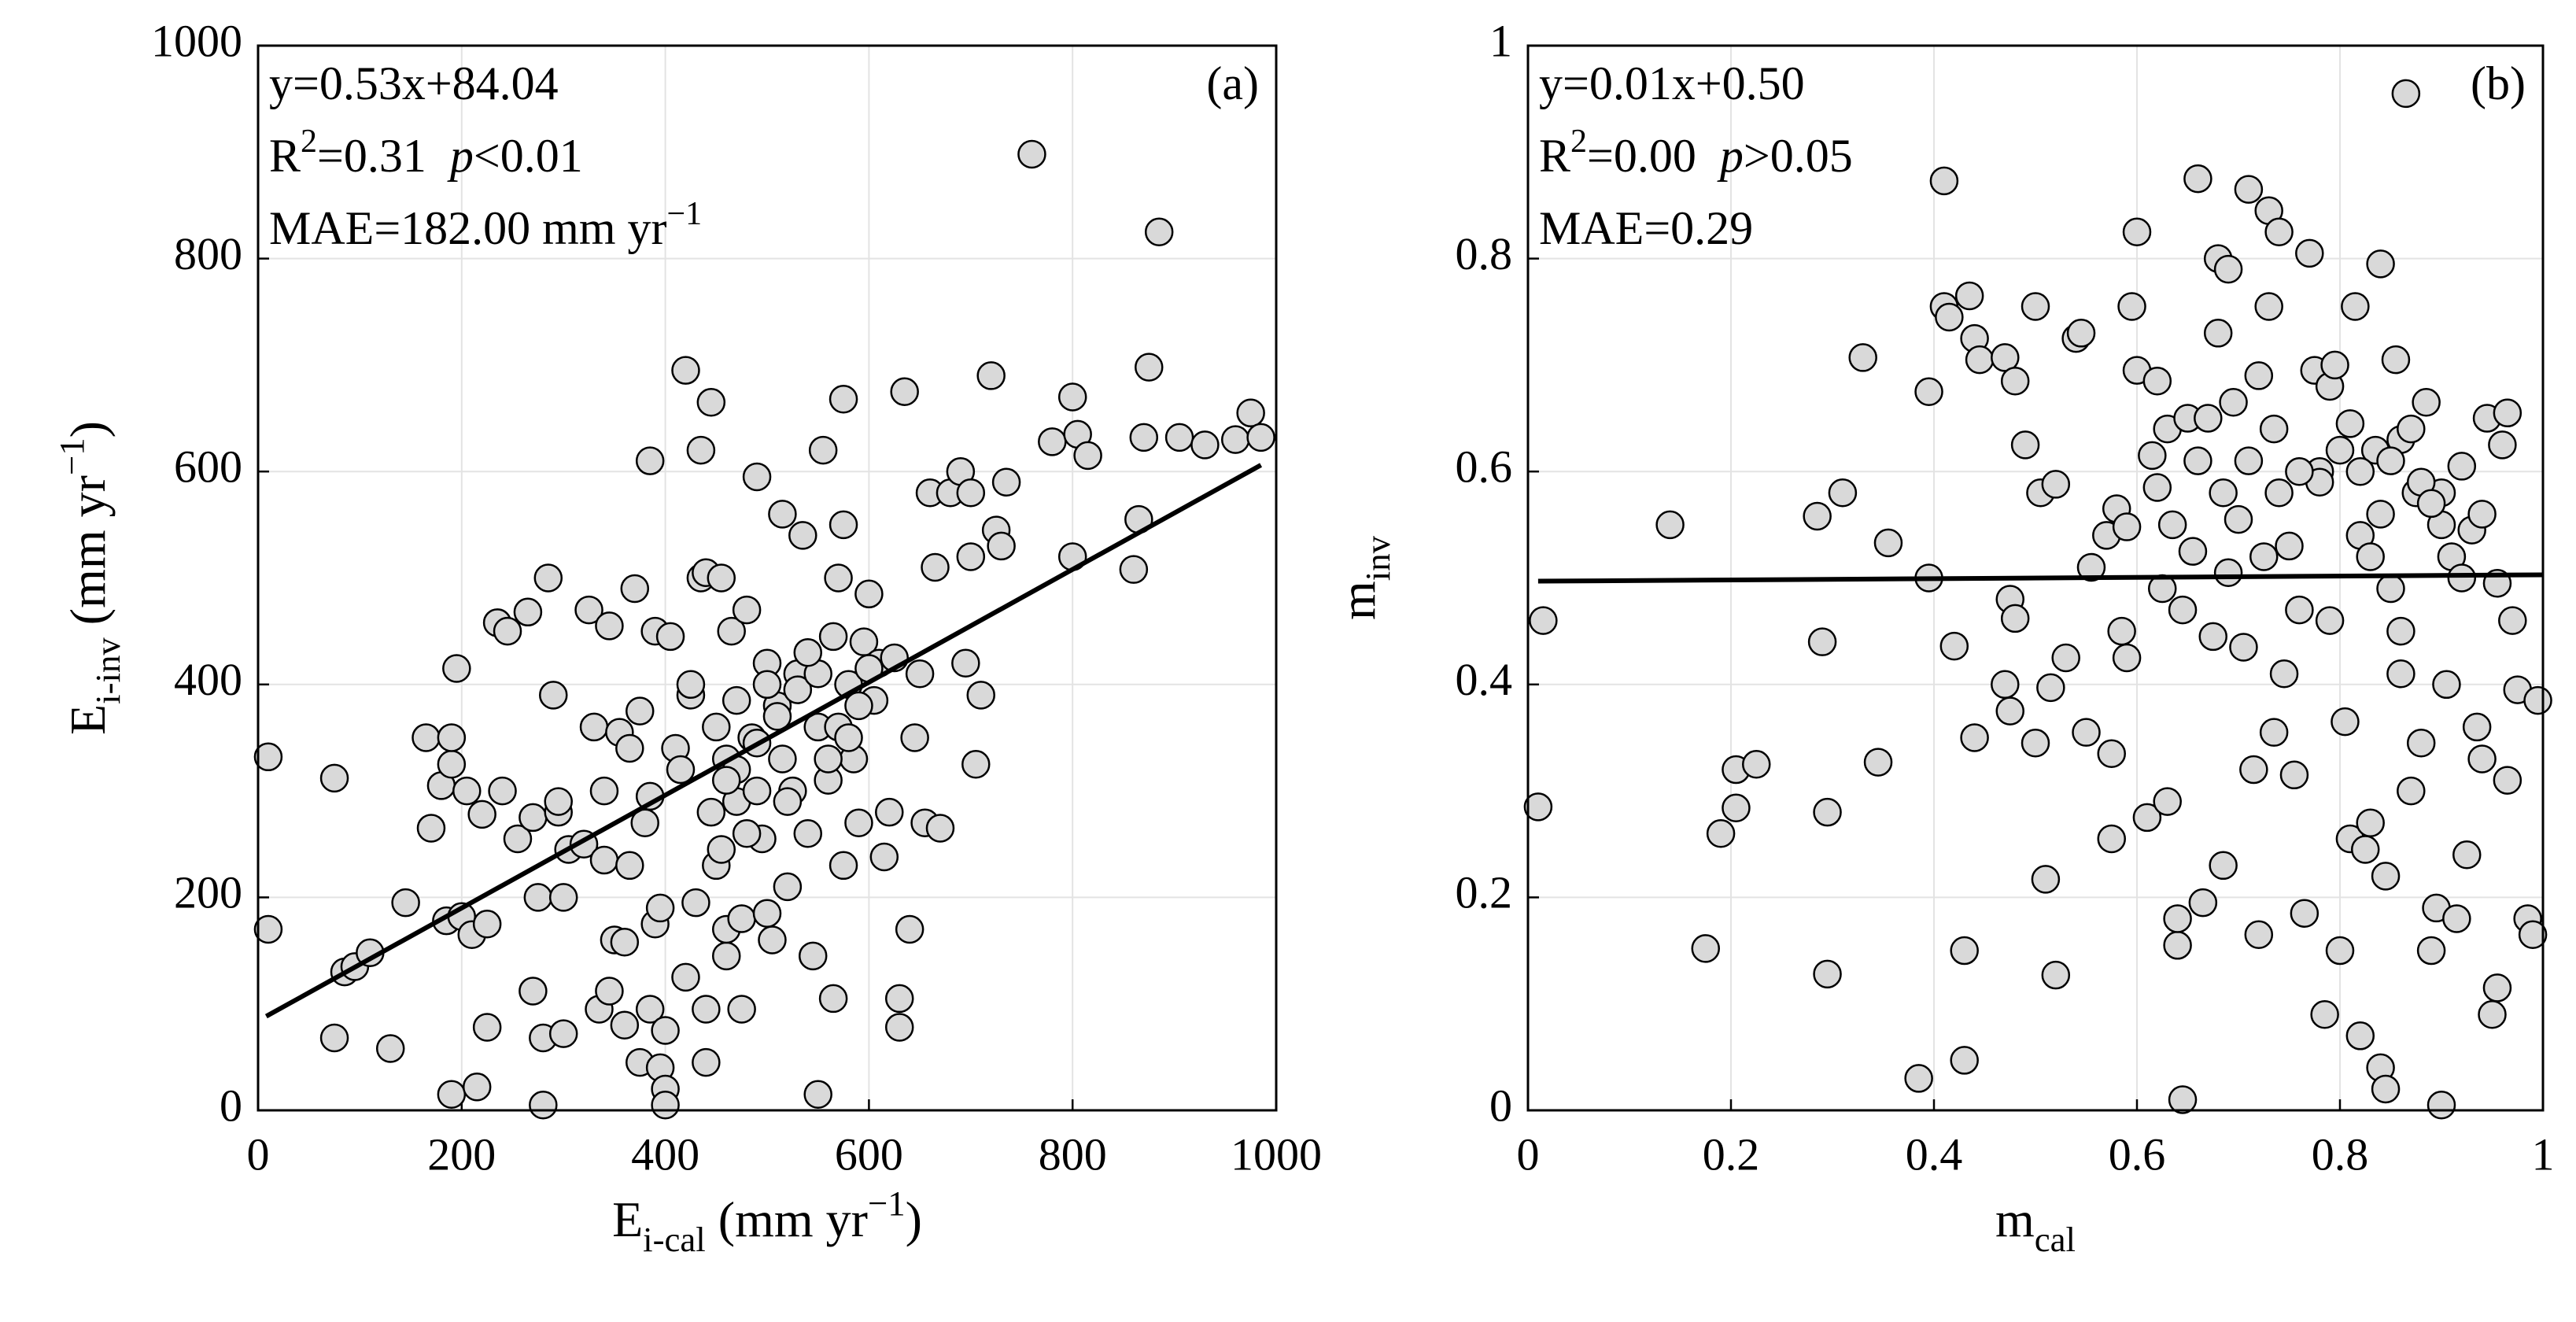  Describe the element at coordinates (1485, 892) in the screenshot. I see `y-tick-label: 0.2` at that location.